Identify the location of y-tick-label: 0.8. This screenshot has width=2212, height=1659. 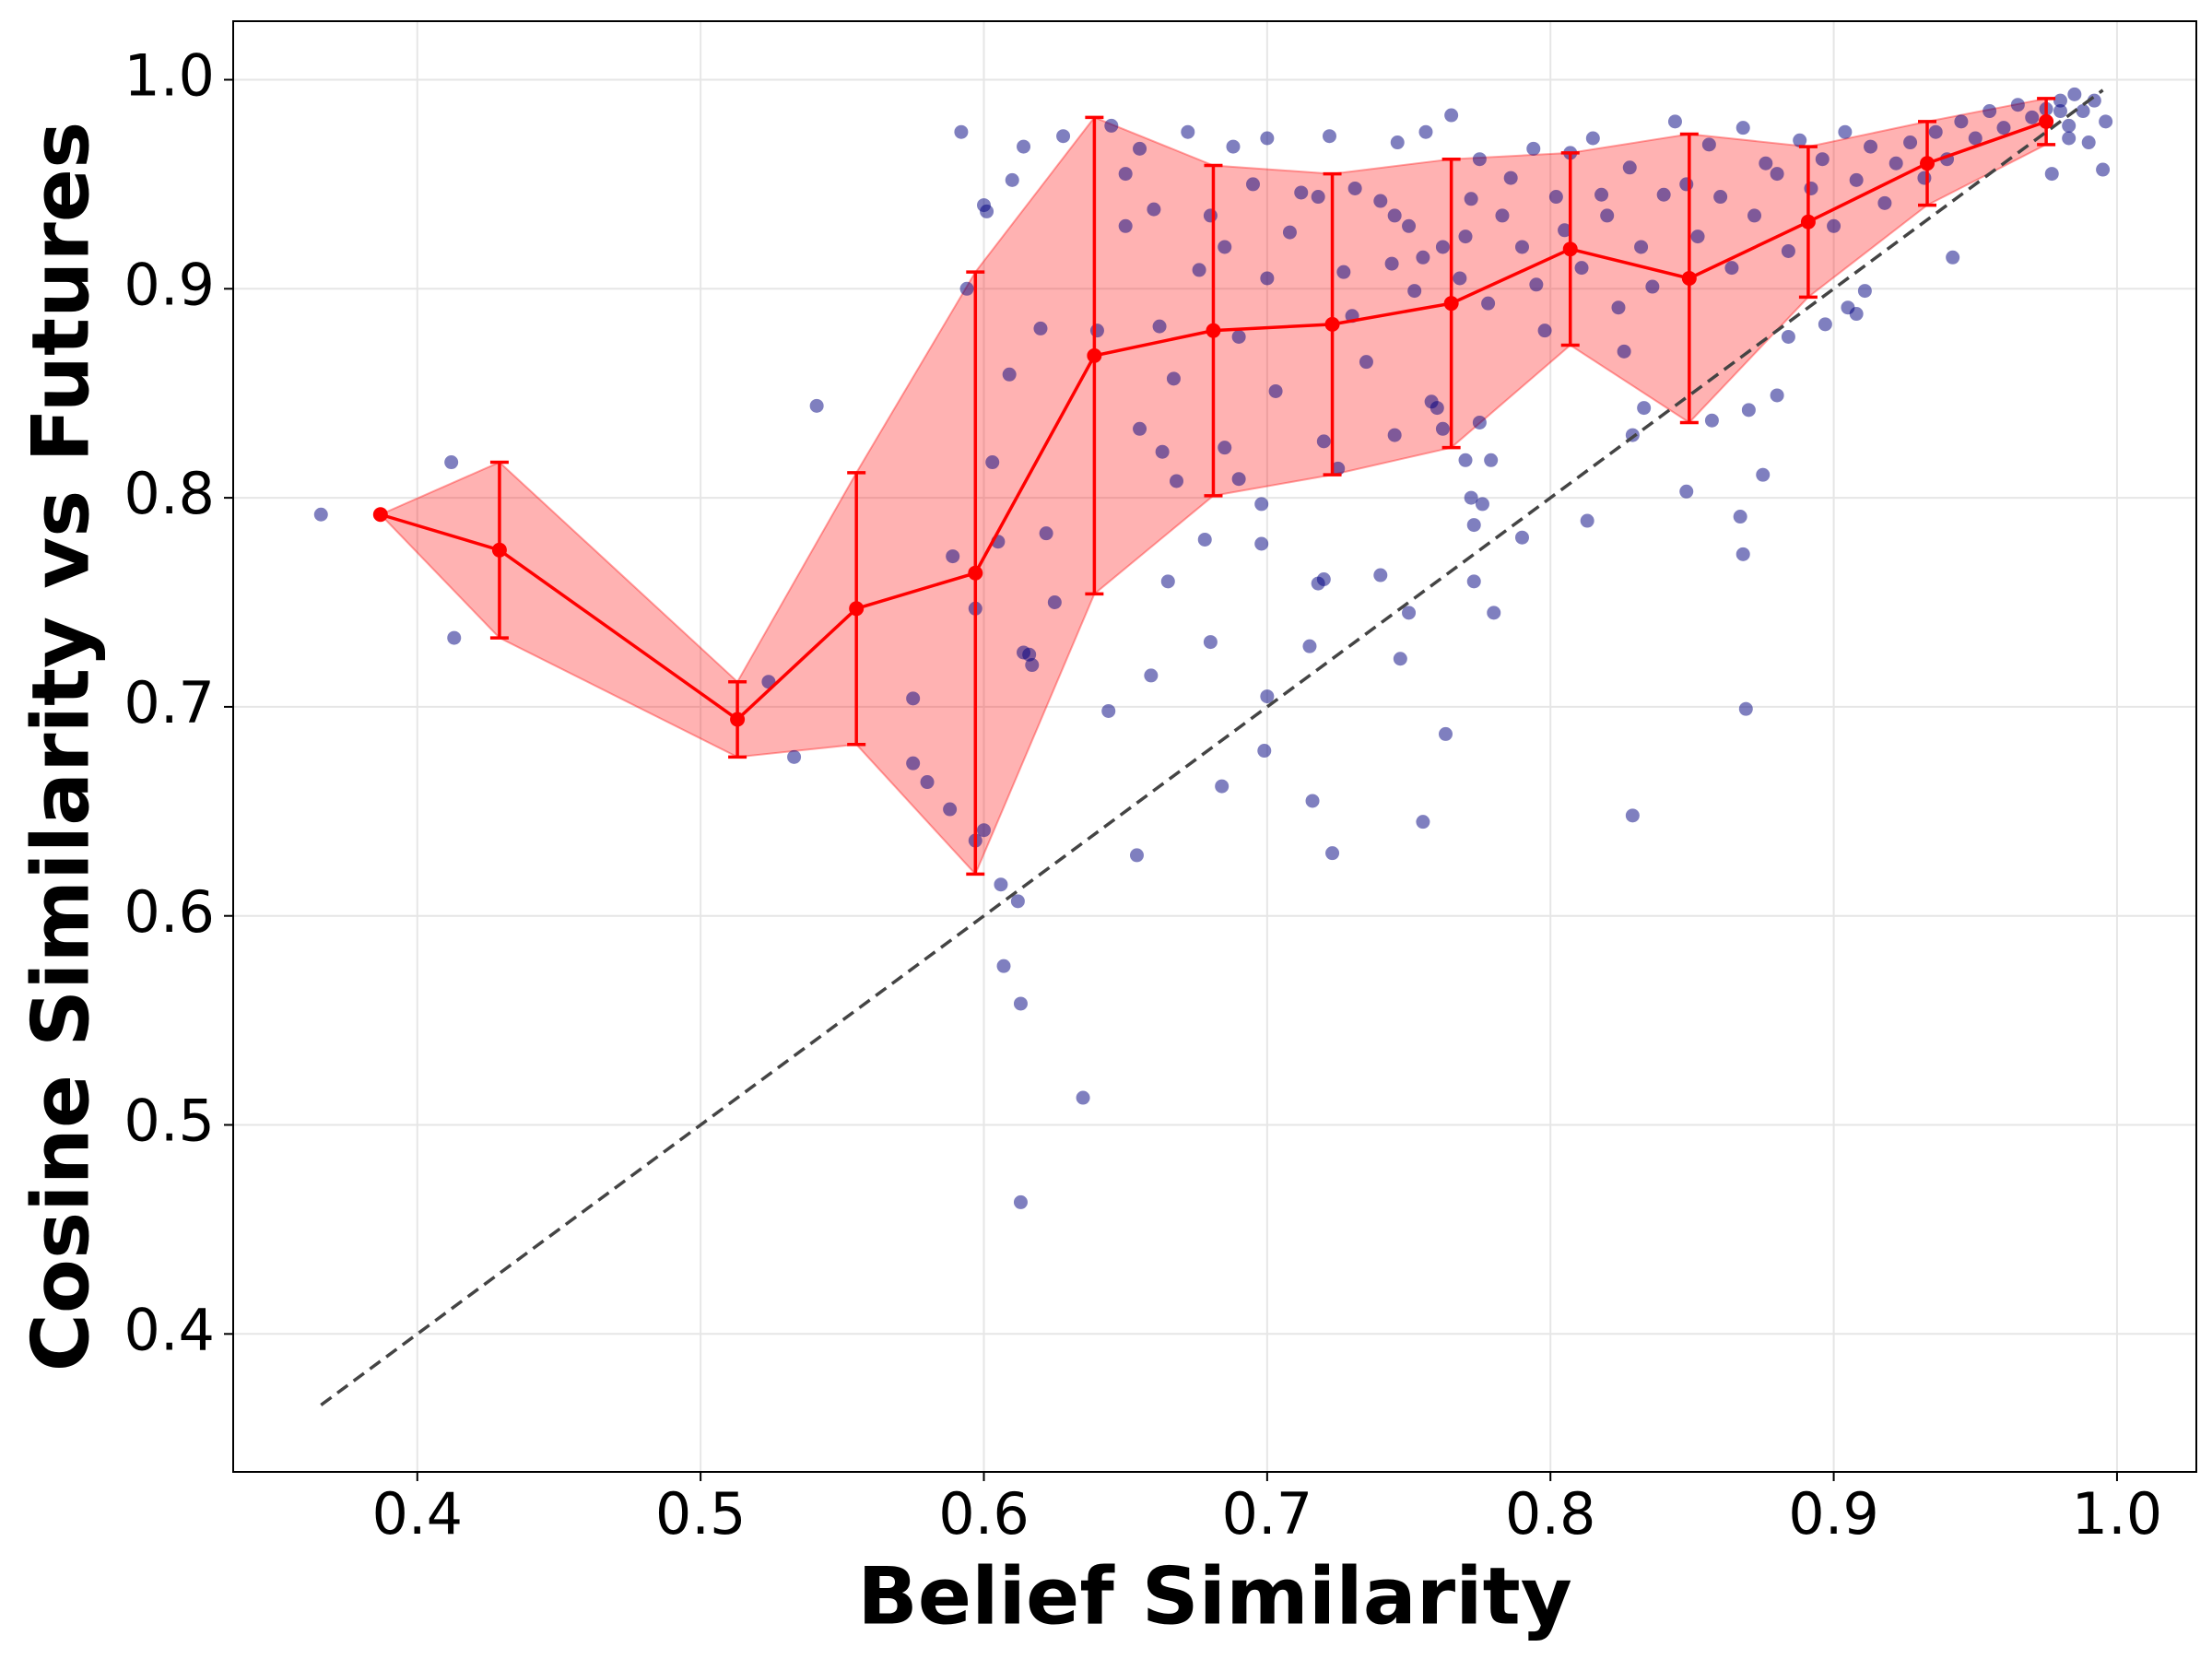
(169, 493).